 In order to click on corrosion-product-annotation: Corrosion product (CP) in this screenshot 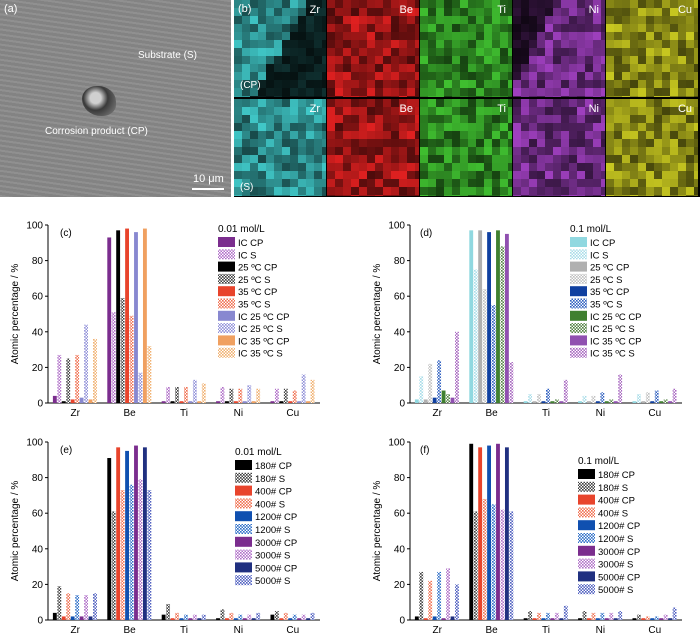, I will do `click(96, 131)`.